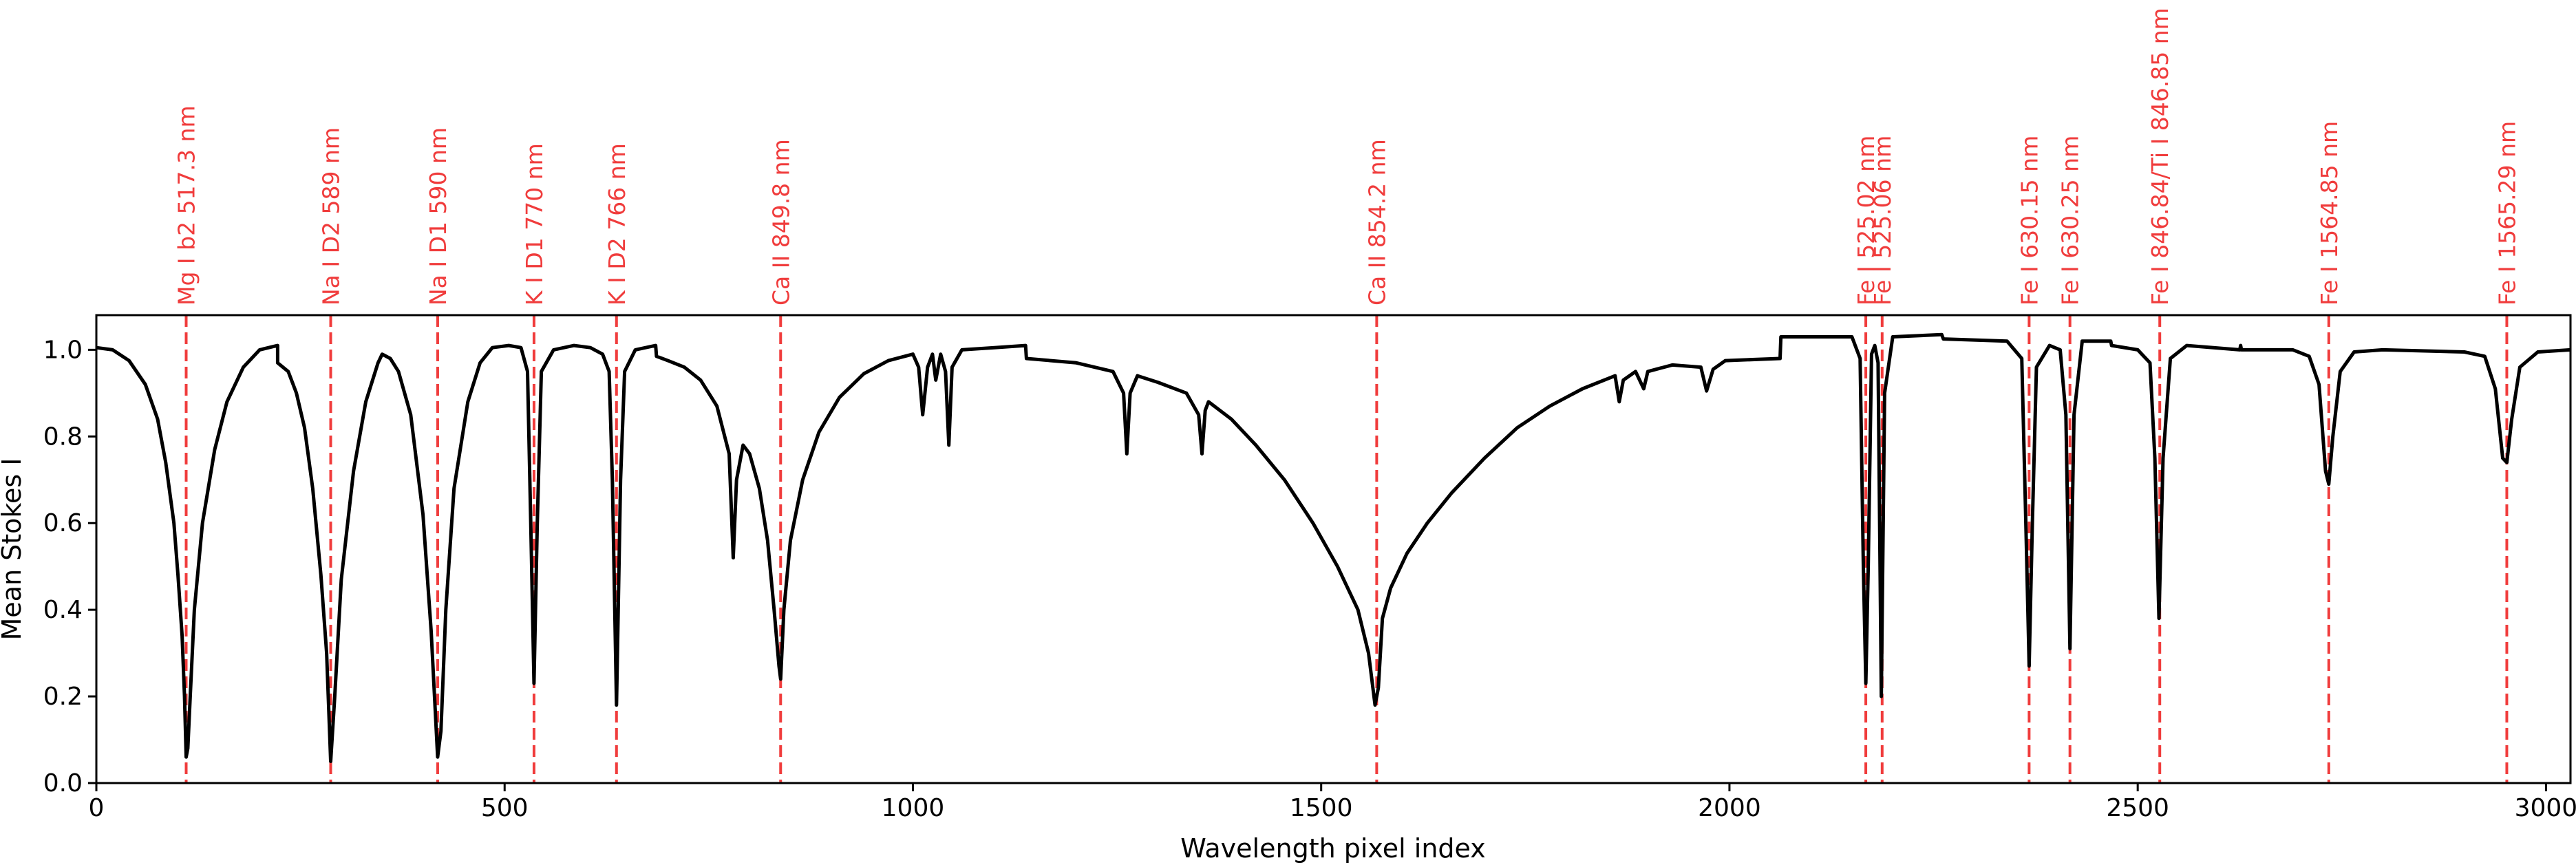 The width and height of the screenshot is (2576, 867). Describe the element at coordinates (780, 223) in the screenshot. I see `spectral-line-label: Ca II 849.8 nm` at that location.